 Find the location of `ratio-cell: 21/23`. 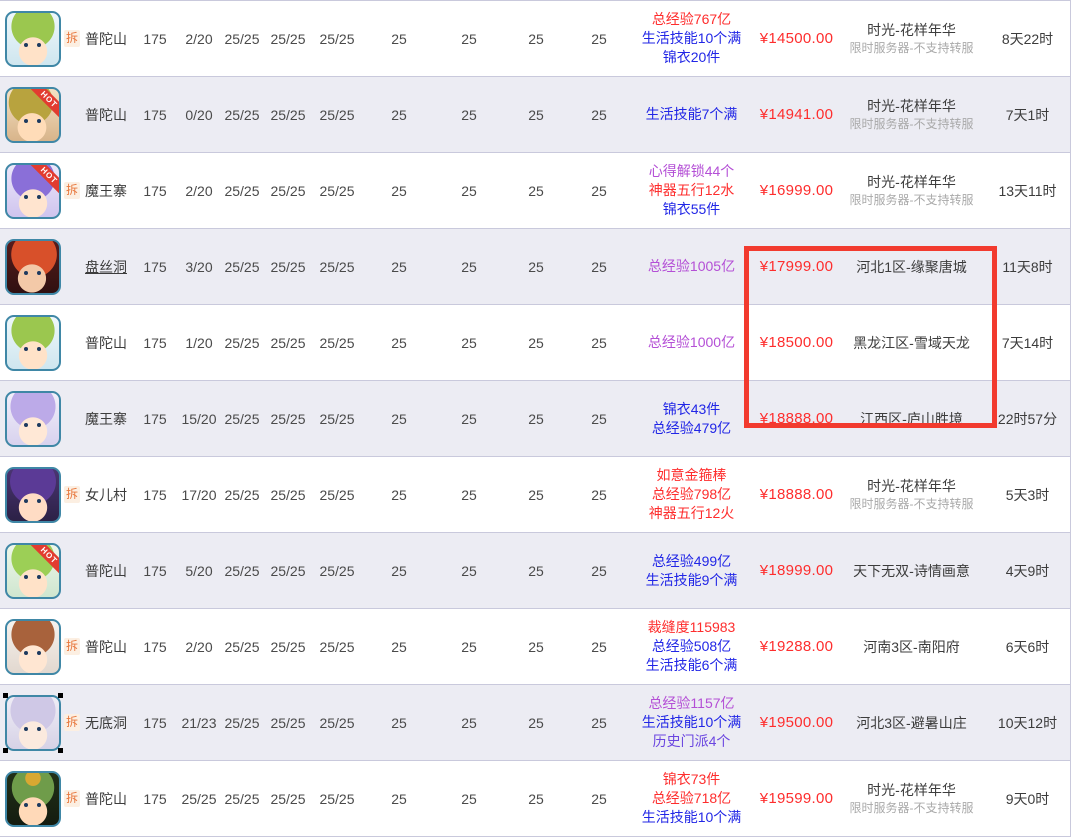

ratio-cell: 21/23 is located at coordinates (199, 722).